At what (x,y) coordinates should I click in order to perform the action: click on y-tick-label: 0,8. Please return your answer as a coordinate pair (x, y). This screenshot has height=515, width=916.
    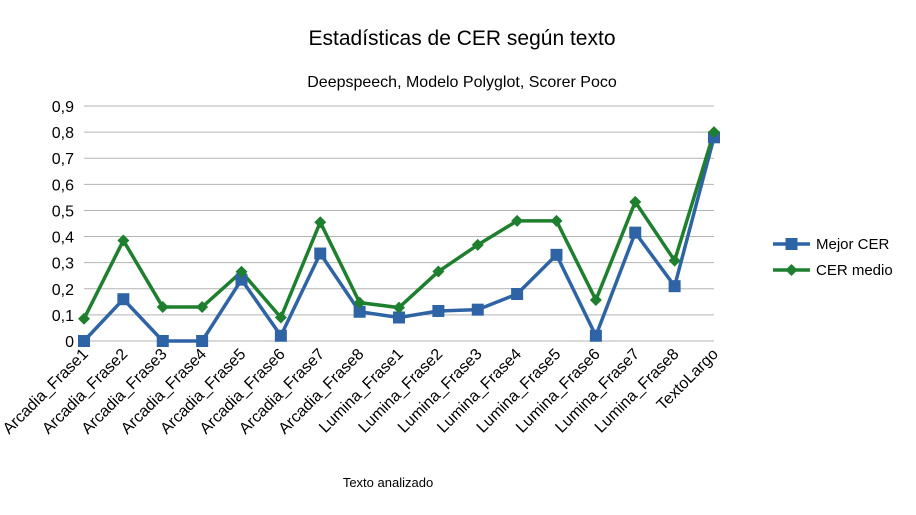
    Looking at the image, I should click on (63, 133).